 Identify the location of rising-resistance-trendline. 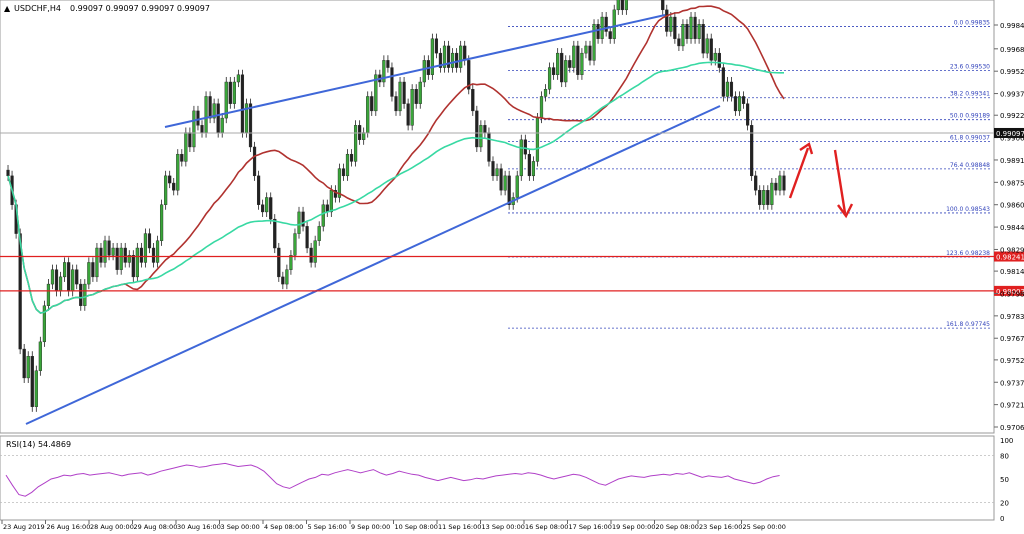
(415, 71).